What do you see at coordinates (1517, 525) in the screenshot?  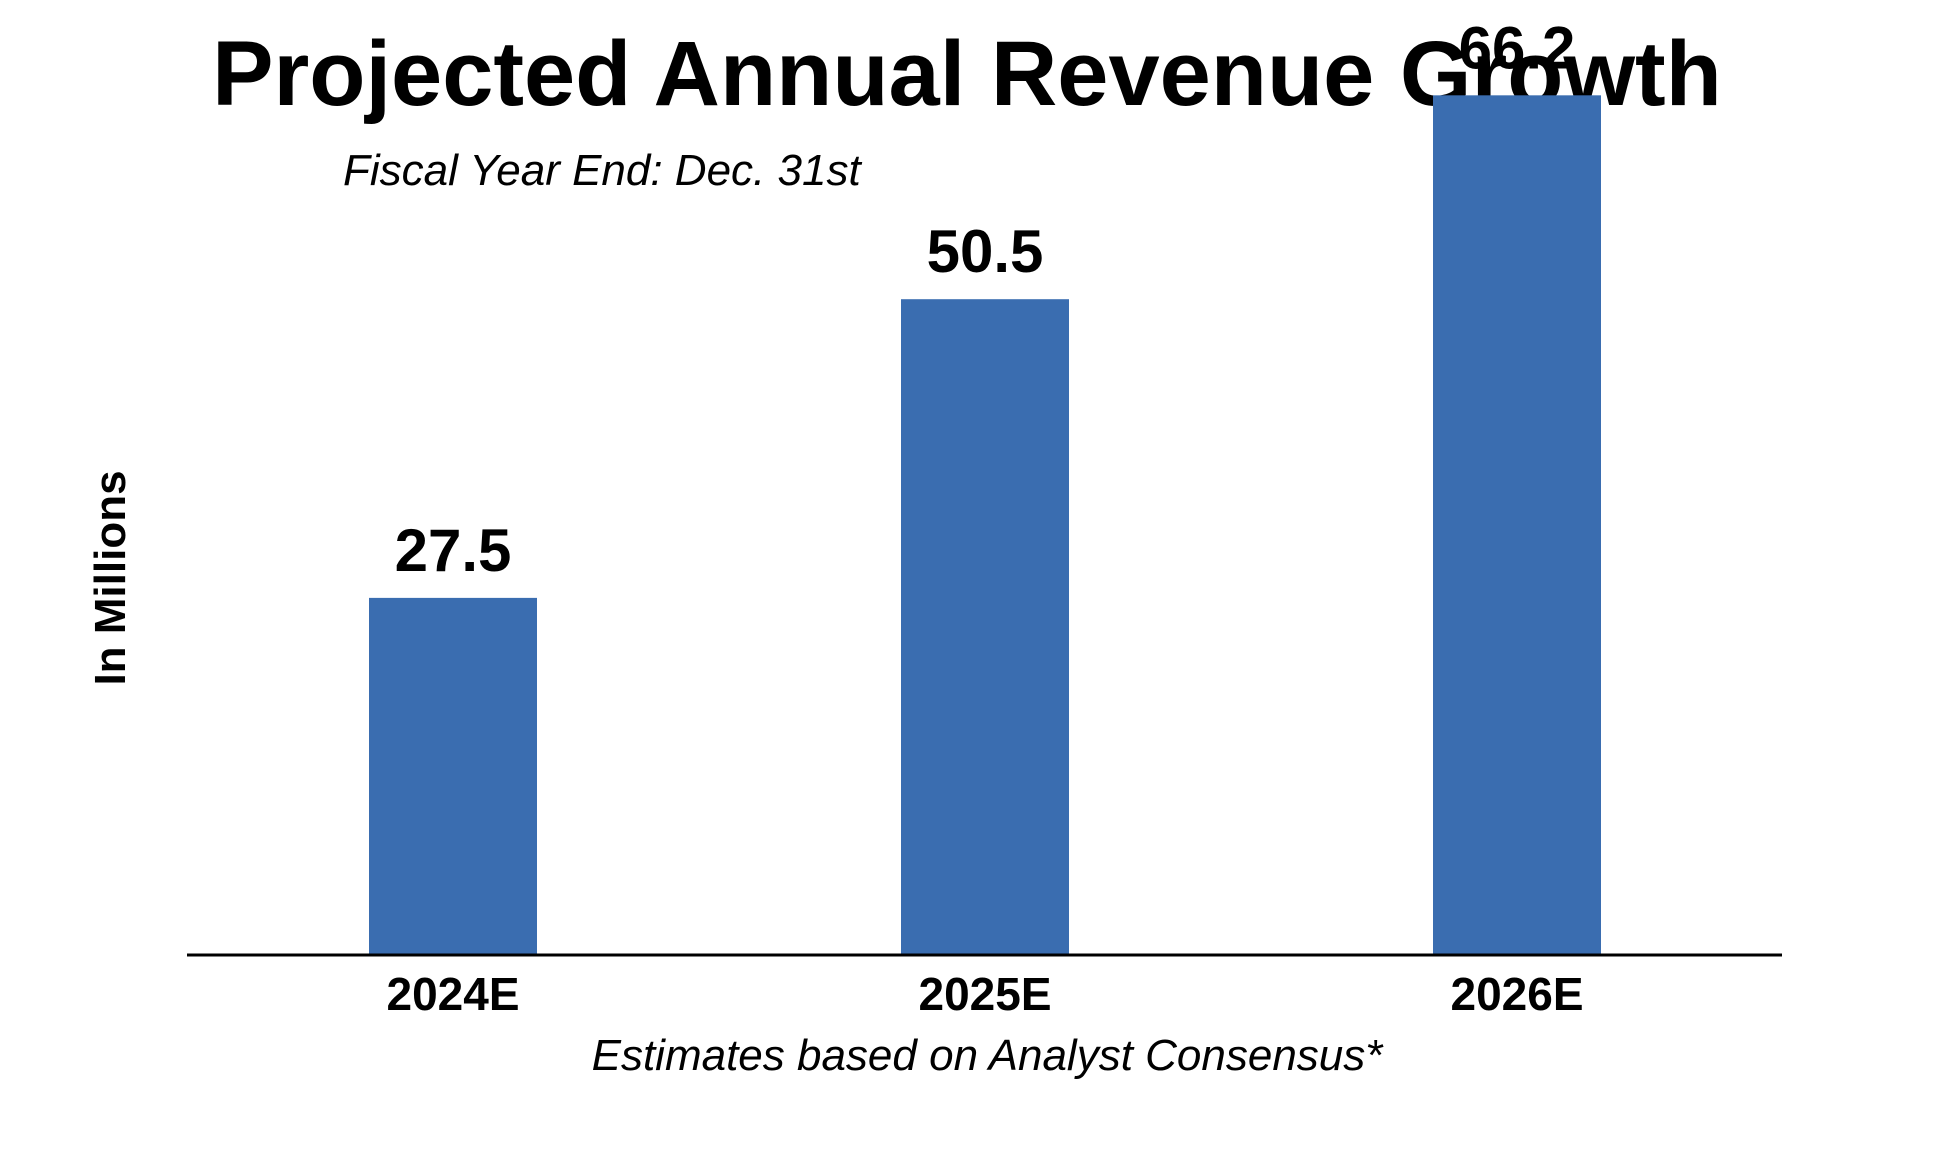 I see `bar-2026e` at bounding box center [1517, 525].